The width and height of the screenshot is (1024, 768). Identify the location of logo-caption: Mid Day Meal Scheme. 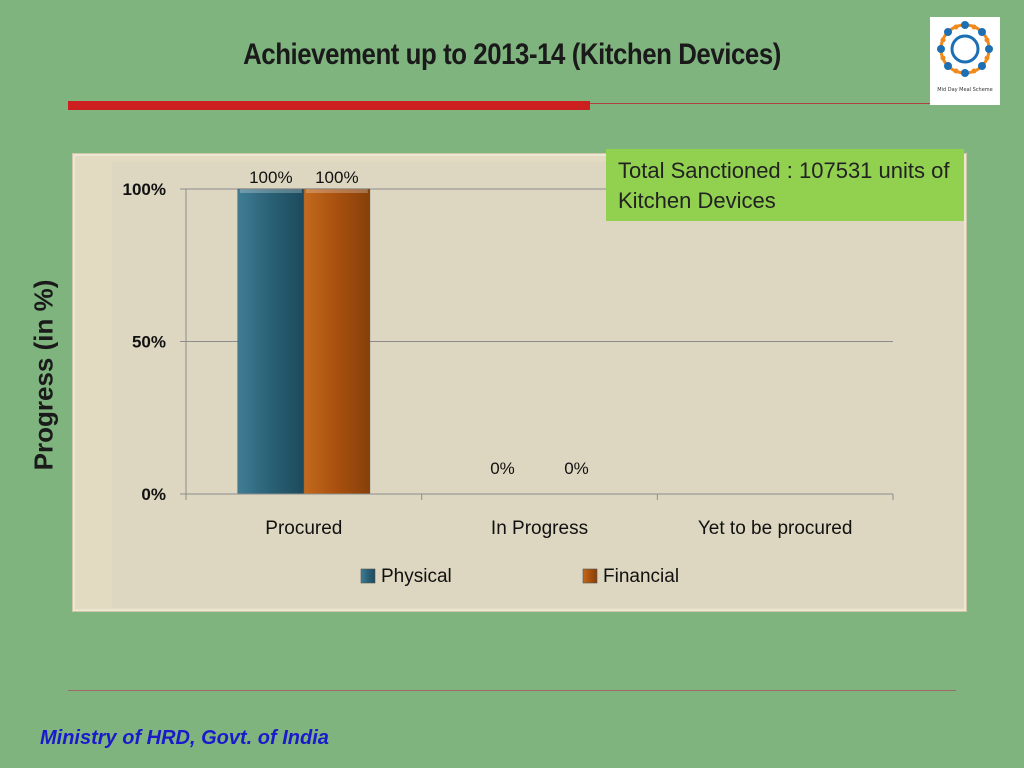
(965, 90).